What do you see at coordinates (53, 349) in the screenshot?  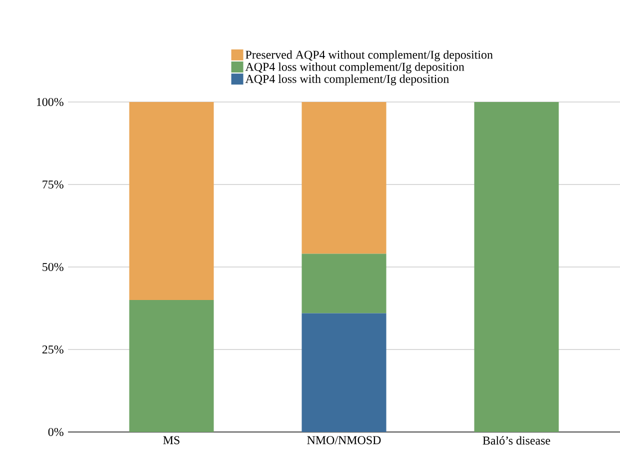 I see `y-tick-label: 25%` at bounding box center [53, 349].